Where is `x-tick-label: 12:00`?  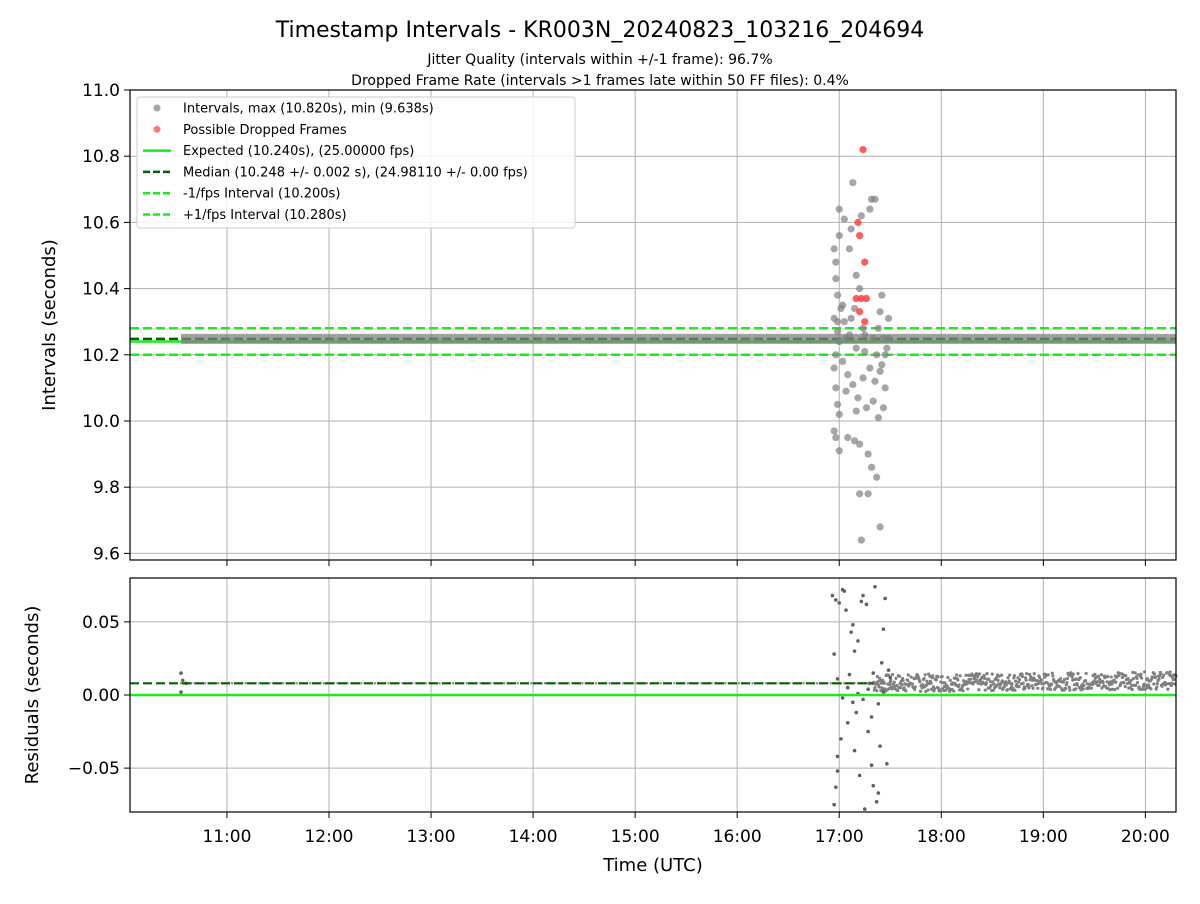 x-tick-label: 12:00 is located at coordinates (328, 837).